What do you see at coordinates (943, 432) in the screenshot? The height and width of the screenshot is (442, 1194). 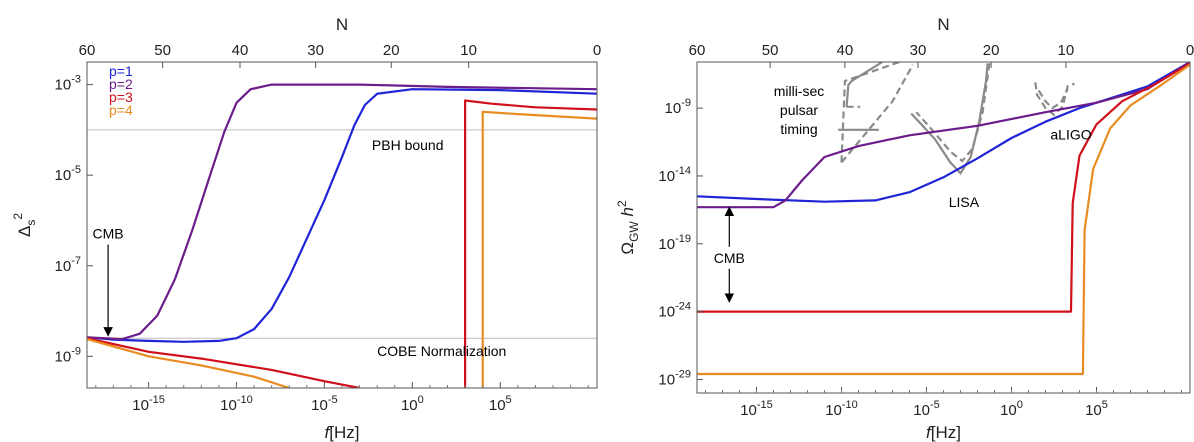 I see `right-x-axis-label: f[Hz]` at bounding box center [943, 432].